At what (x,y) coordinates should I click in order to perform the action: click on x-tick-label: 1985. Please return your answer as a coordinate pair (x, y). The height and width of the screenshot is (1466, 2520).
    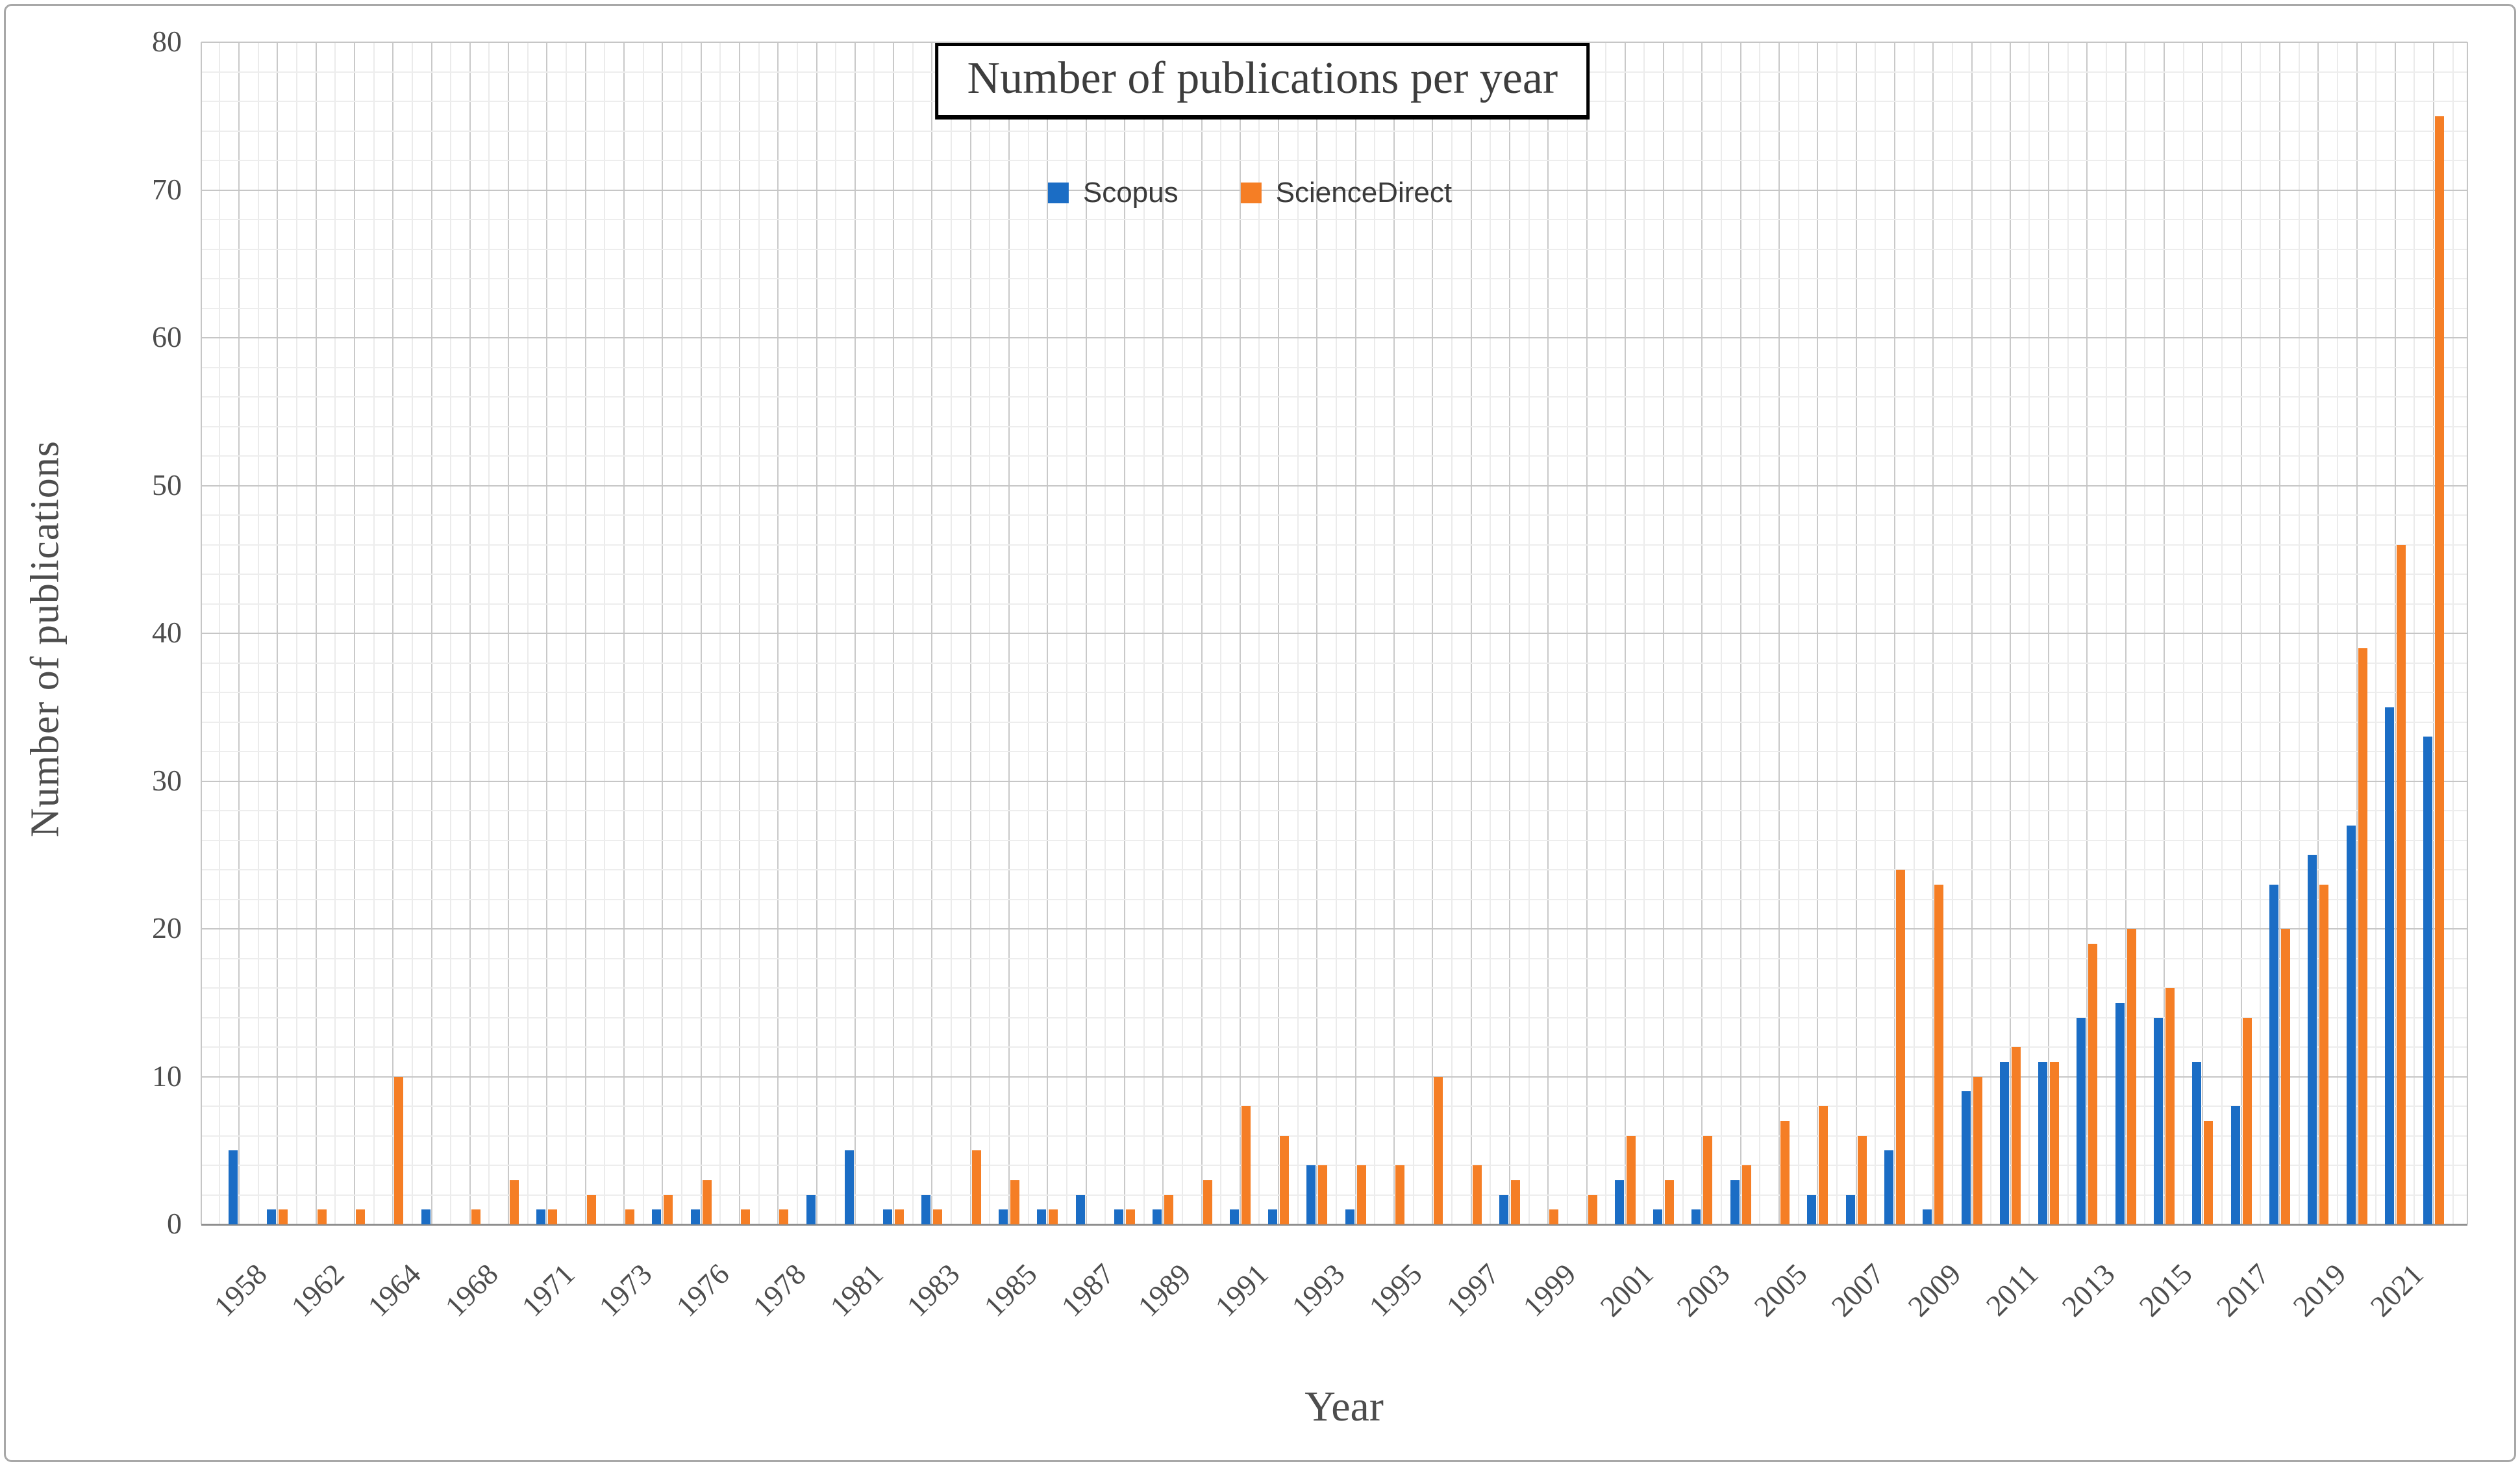
    Looking at the image, I should click on (1010, 1290).